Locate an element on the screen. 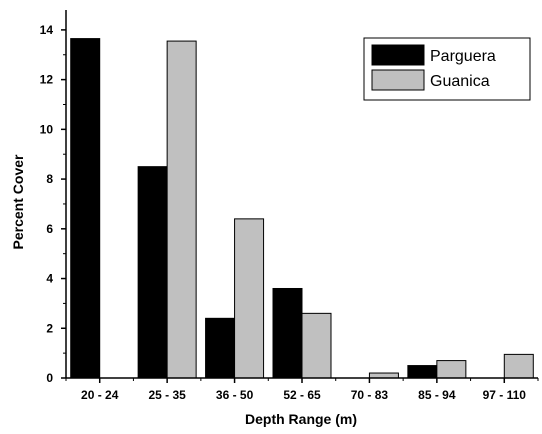  x-tick-label: 70 - 83 is located at coordinates (370, 395).